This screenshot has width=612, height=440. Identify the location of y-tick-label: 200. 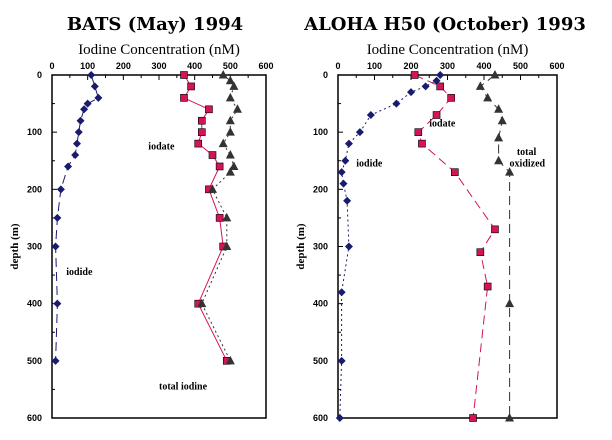
(34, 189).